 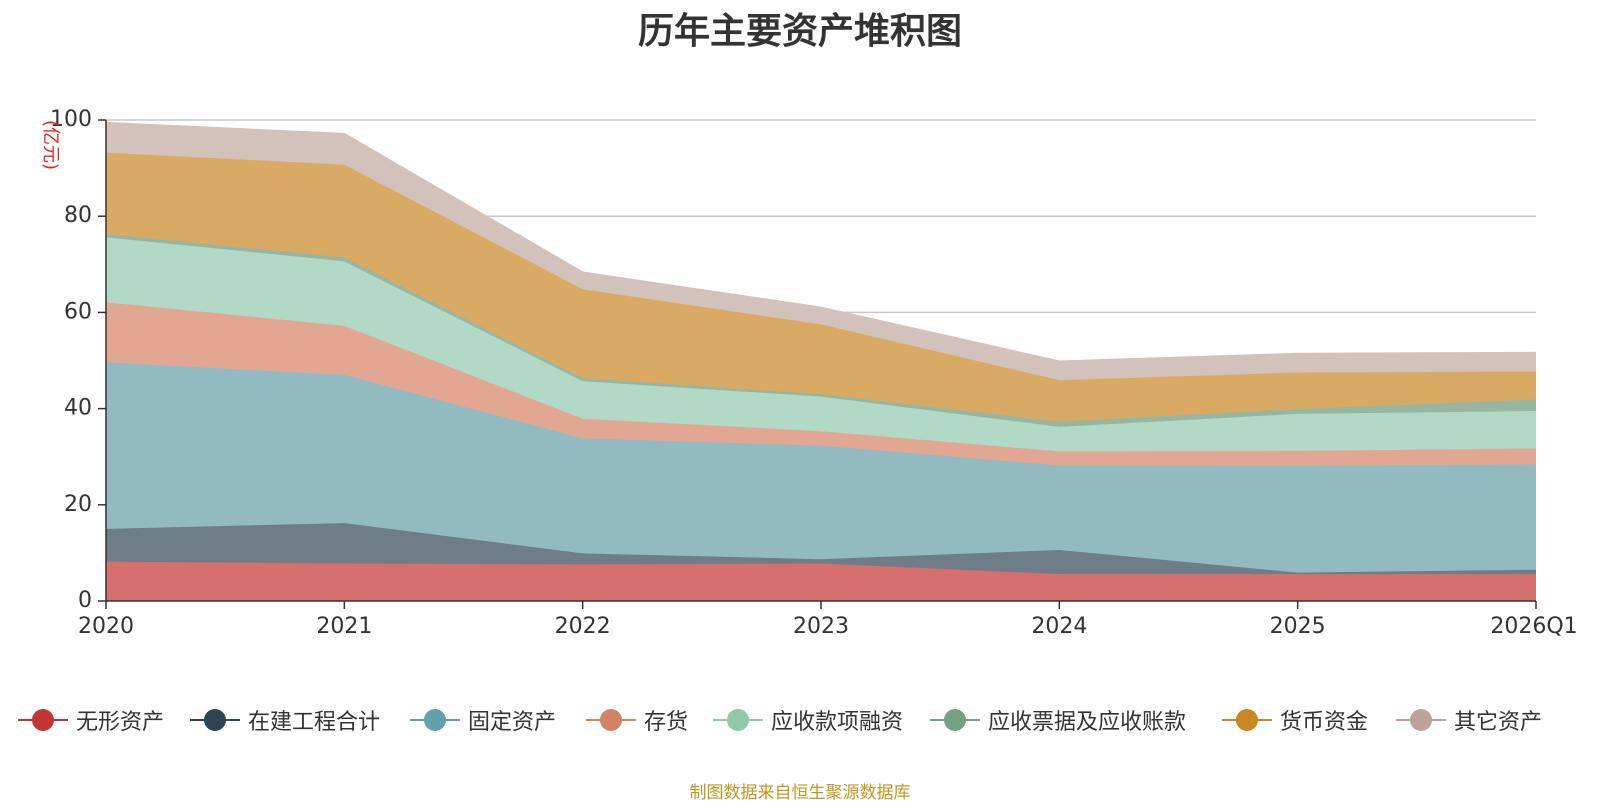 I want to click on legend-label: 货币资金, so click(x=1324, y=722).